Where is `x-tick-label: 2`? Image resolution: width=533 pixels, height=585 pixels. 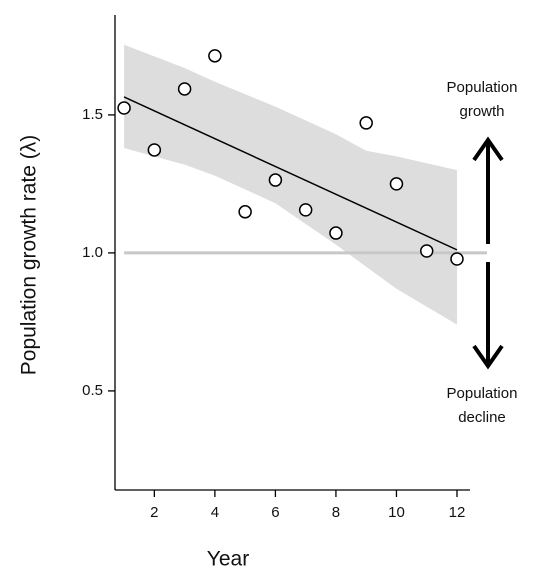 x-tick-label: 2 is located at coordinates (154, 512).